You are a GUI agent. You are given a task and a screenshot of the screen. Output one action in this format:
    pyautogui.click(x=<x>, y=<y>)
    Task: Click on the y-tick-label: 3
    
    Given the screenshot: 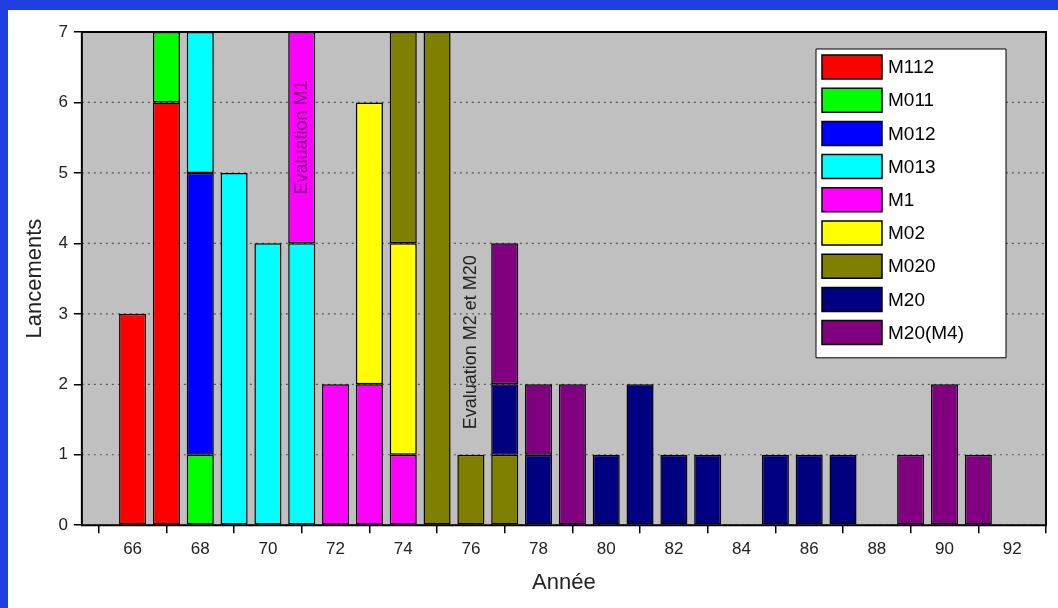 What is the action you would take?
    pyautogui.click(x=63, y=313)
    